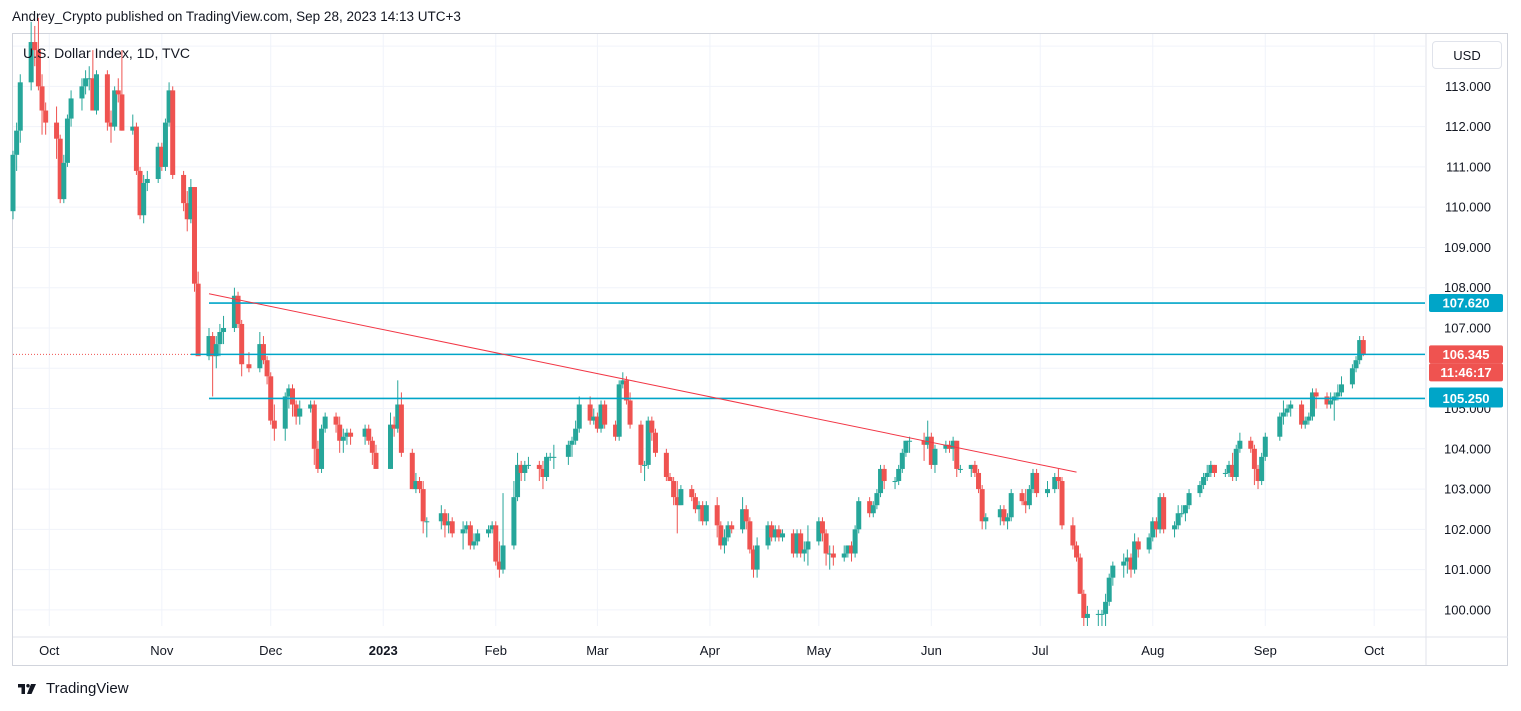  What do you see at coordinates (71, 688) in the screenshot?
I see `footer-brand: TradingView` at bounding box center [71, 688].